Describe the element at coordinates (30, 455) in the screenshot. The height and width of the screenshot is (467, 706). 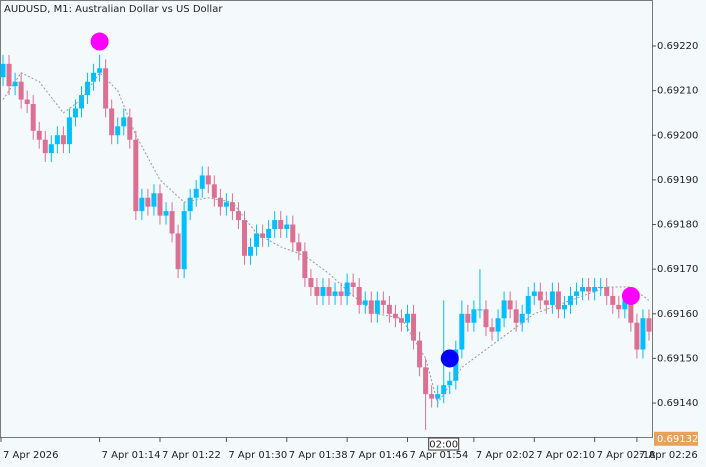
I see `x-tick-label: 7 Apr 2026` at that location.